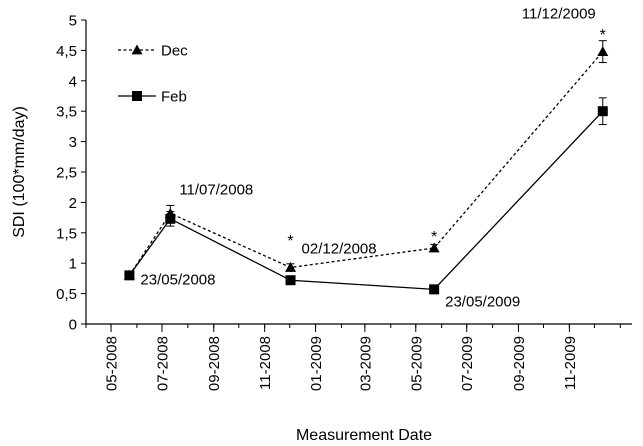 The image size is (643, 446). Describe the element at coordinates (66, 112) in the screenshot. I see `y-tick-label: 3,5` at that location.